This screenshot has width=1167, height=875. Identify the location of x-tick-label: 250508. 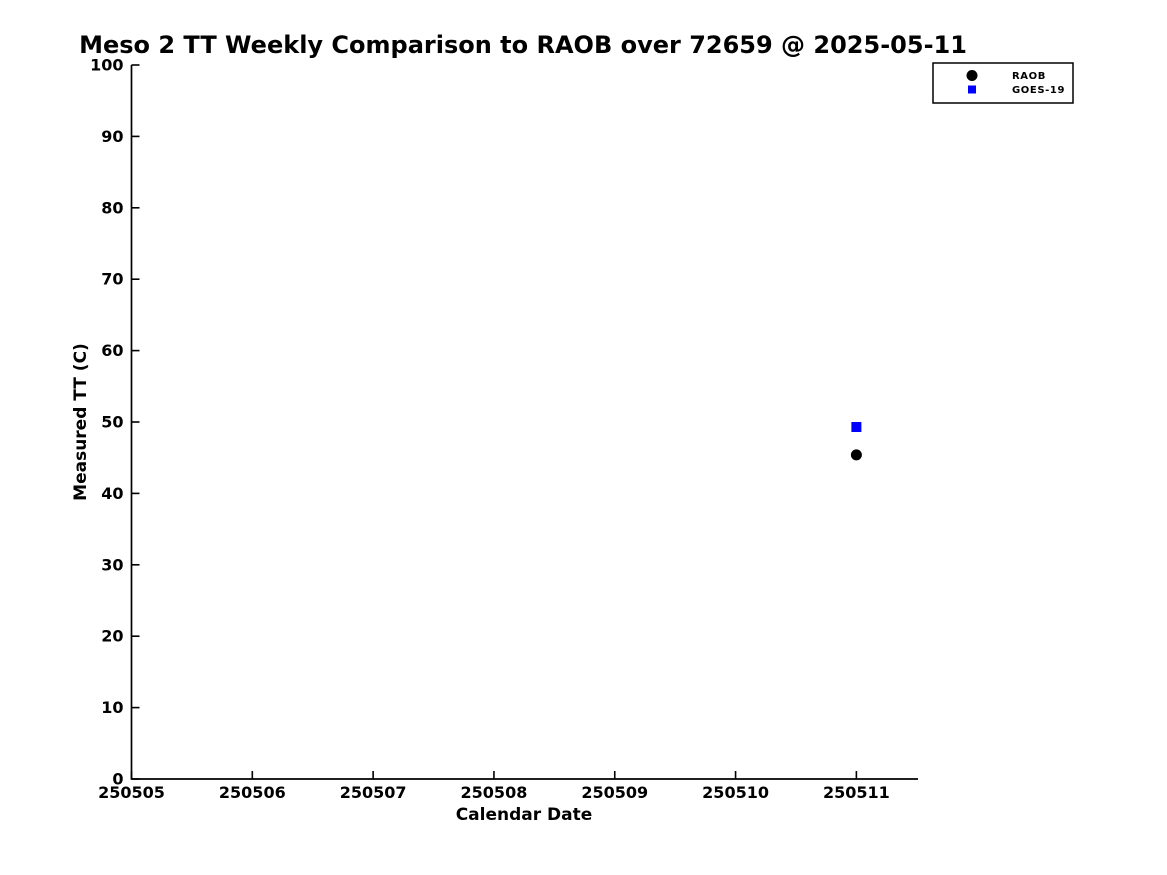
(494, 792).